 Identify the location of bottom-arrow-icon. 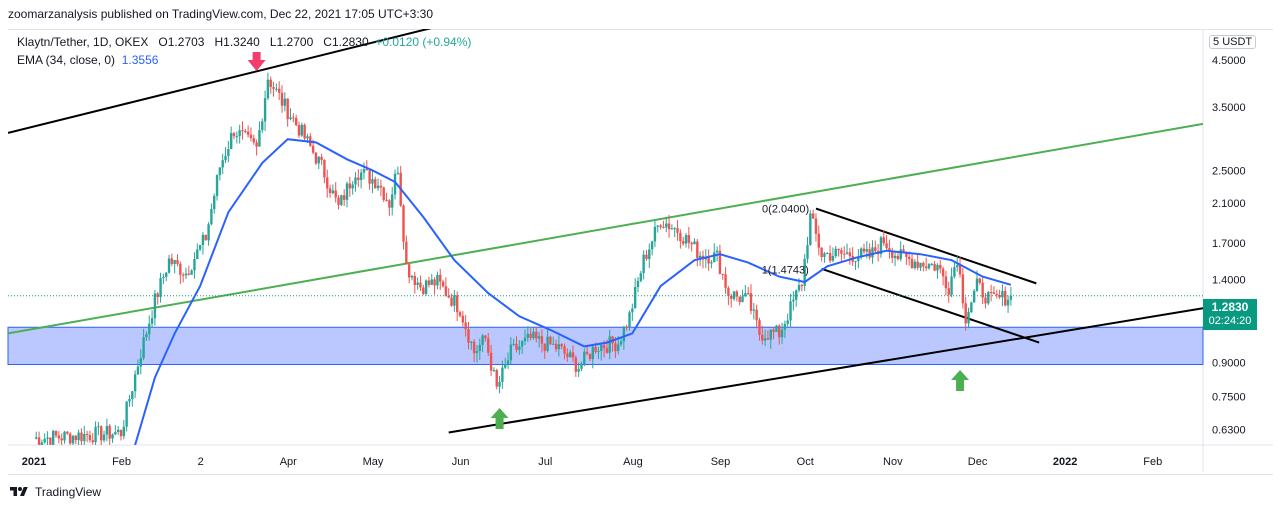
(499, 418).